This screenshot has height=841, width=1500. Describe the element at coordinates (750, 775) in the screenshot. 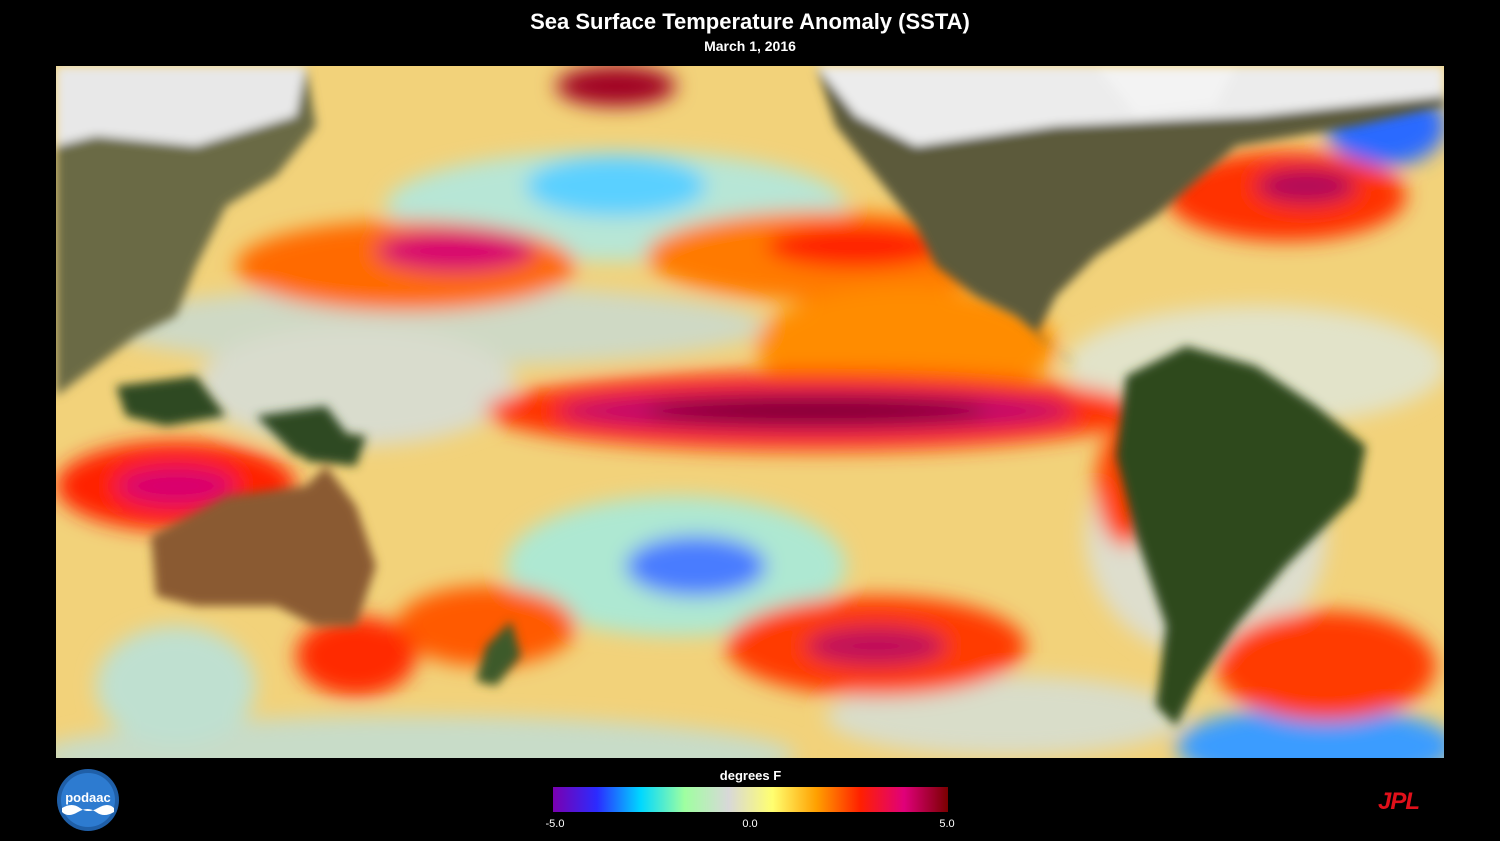

I see `colorbar-label: degrees F` at that location.